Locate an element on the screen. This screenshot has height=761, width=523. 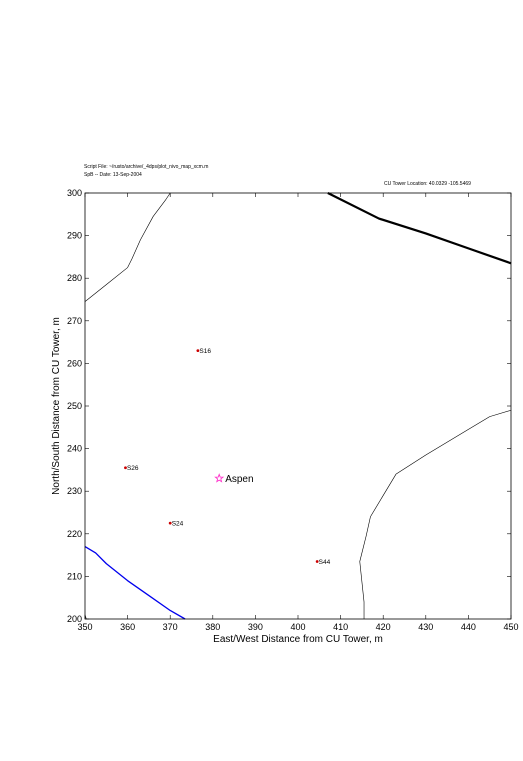
y-tick-label: 210 is located at coordinates (74, 576).